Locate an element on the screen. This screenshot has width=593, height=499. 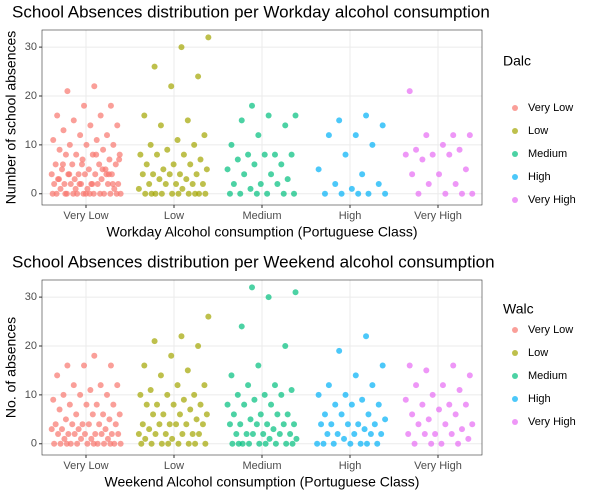
y-axis-label: No. of absences is located at coordinates (11, 367).